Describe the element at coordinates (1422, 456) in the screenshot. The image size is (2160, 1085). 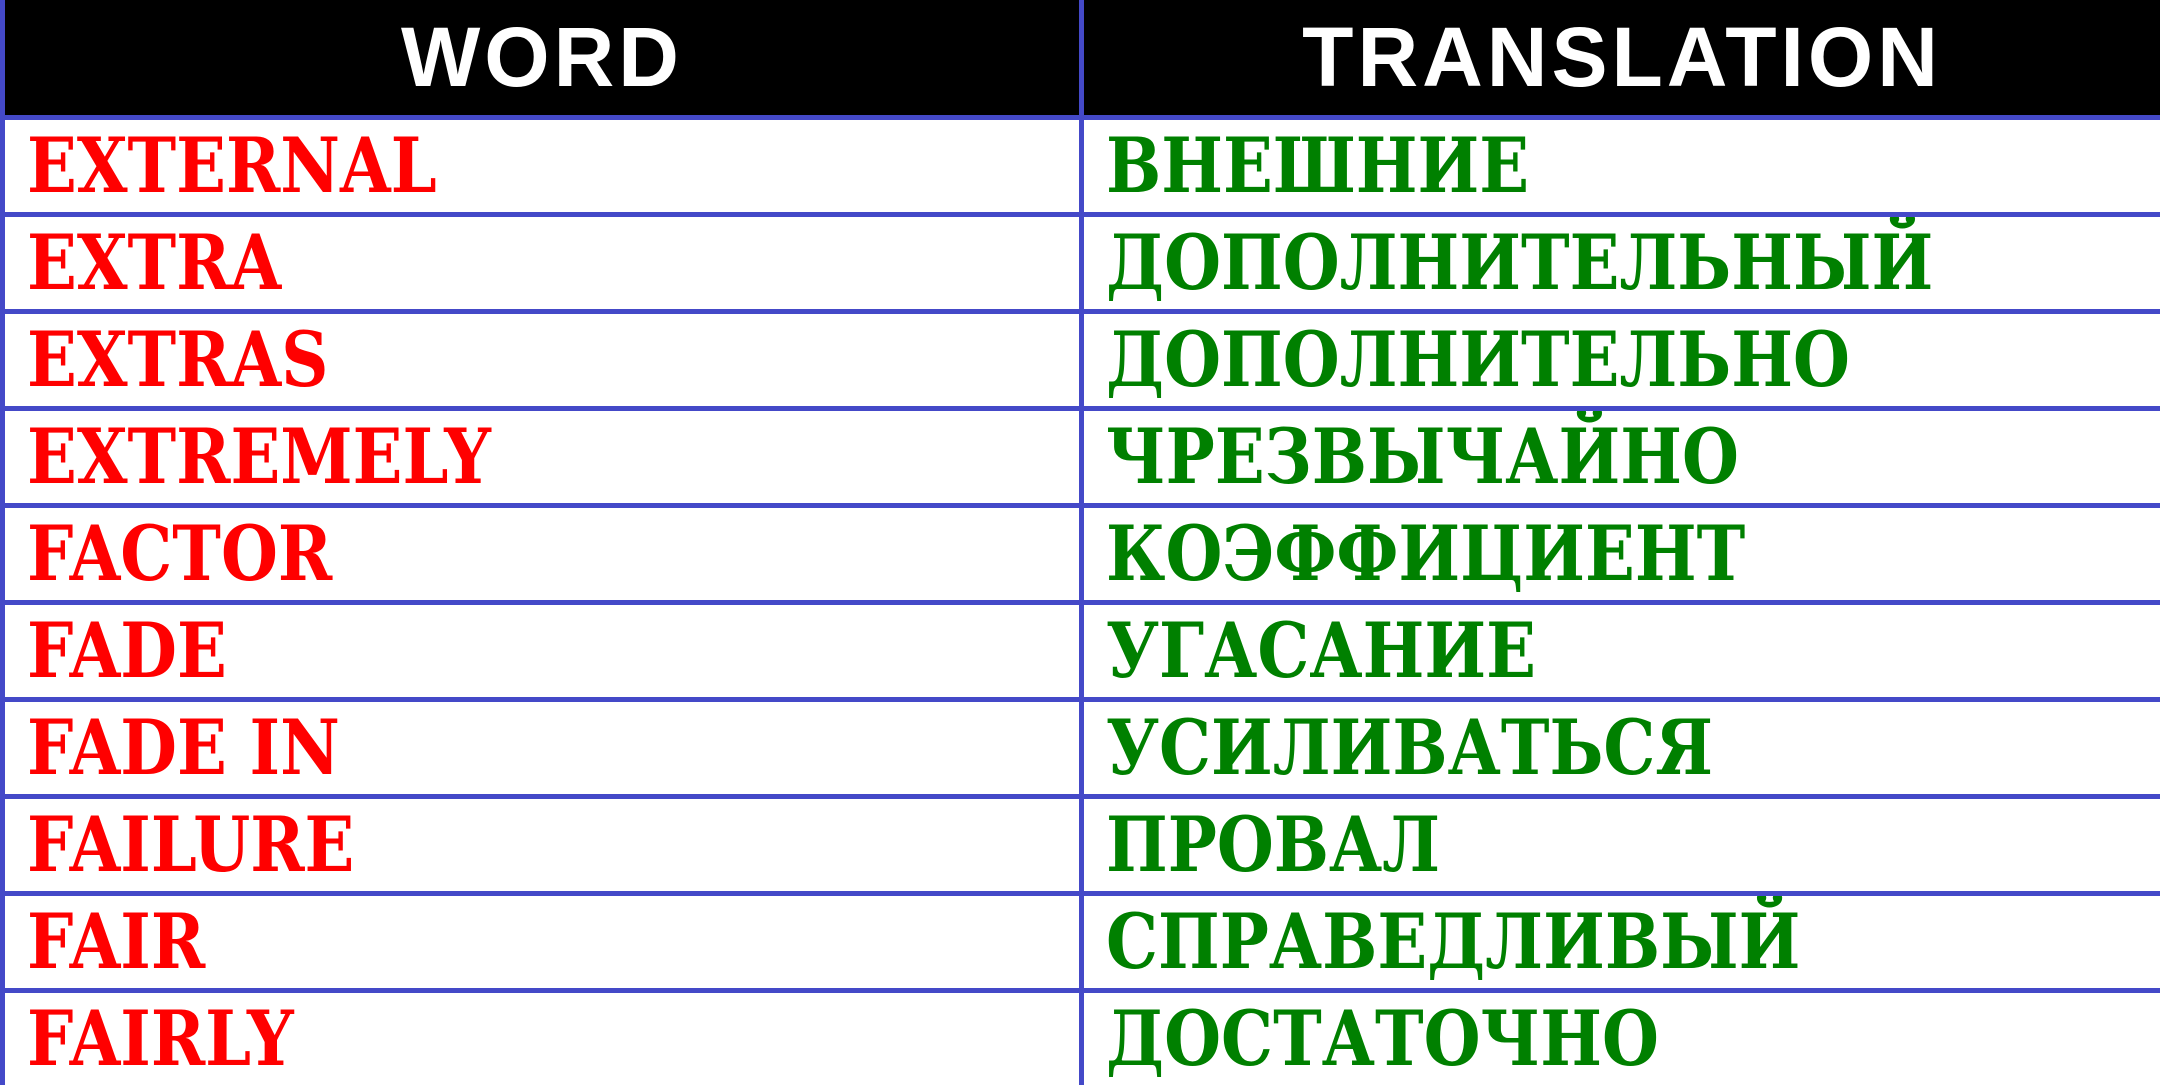
I see `translation-text: ЧРЕЗВЫЧАЙНО` at that location.